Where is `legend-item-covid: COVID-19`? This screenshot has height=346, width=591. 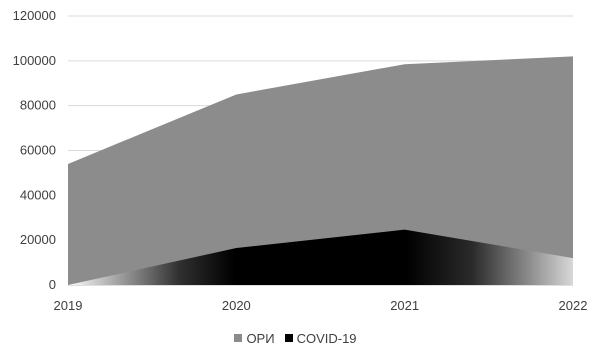 legend-item-covid: COVID-19 is located at coordinates (320, 338).